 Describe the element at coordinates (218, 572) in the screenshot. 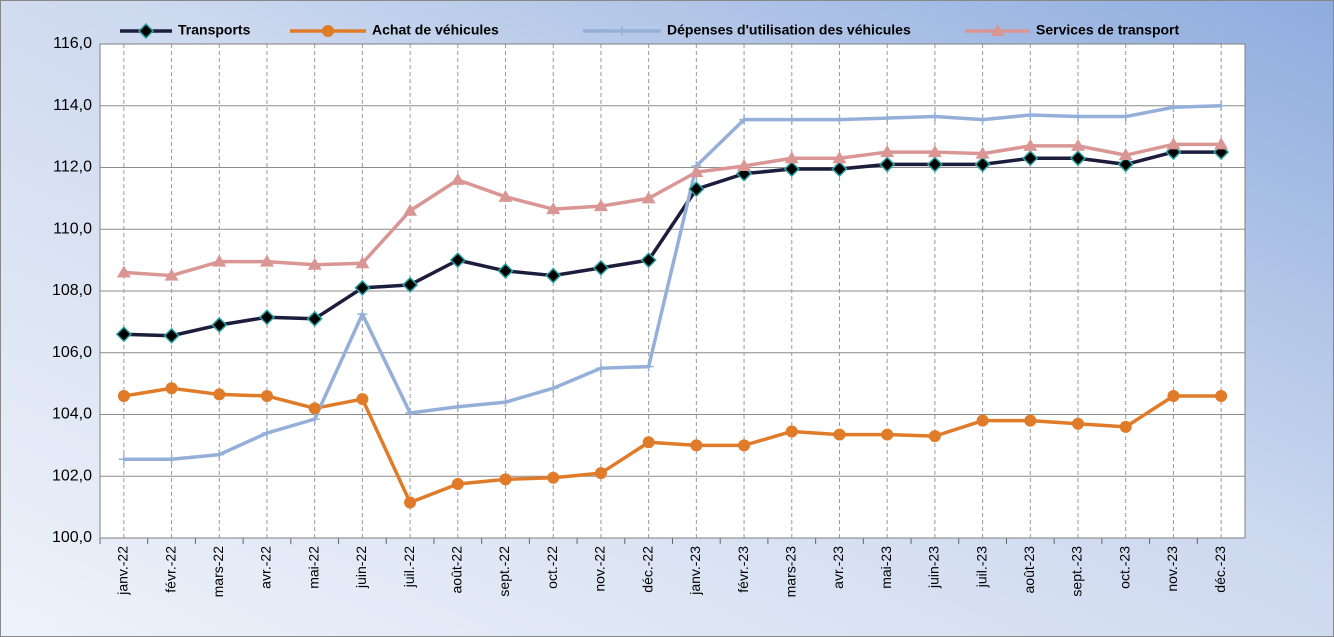

I see `x-tick-label: mars-22` at that location.